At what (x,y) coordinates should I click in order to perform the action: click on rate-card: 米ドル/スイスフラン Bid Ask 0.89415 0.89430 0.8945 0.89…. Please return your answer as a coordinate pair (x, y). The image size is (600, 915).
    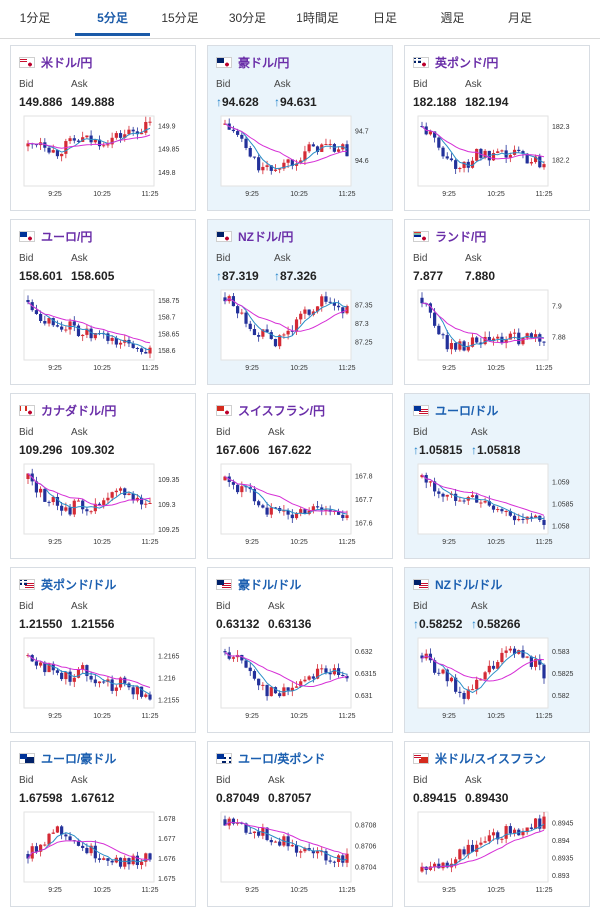
    Looking at the image, I should click on (497, 824).